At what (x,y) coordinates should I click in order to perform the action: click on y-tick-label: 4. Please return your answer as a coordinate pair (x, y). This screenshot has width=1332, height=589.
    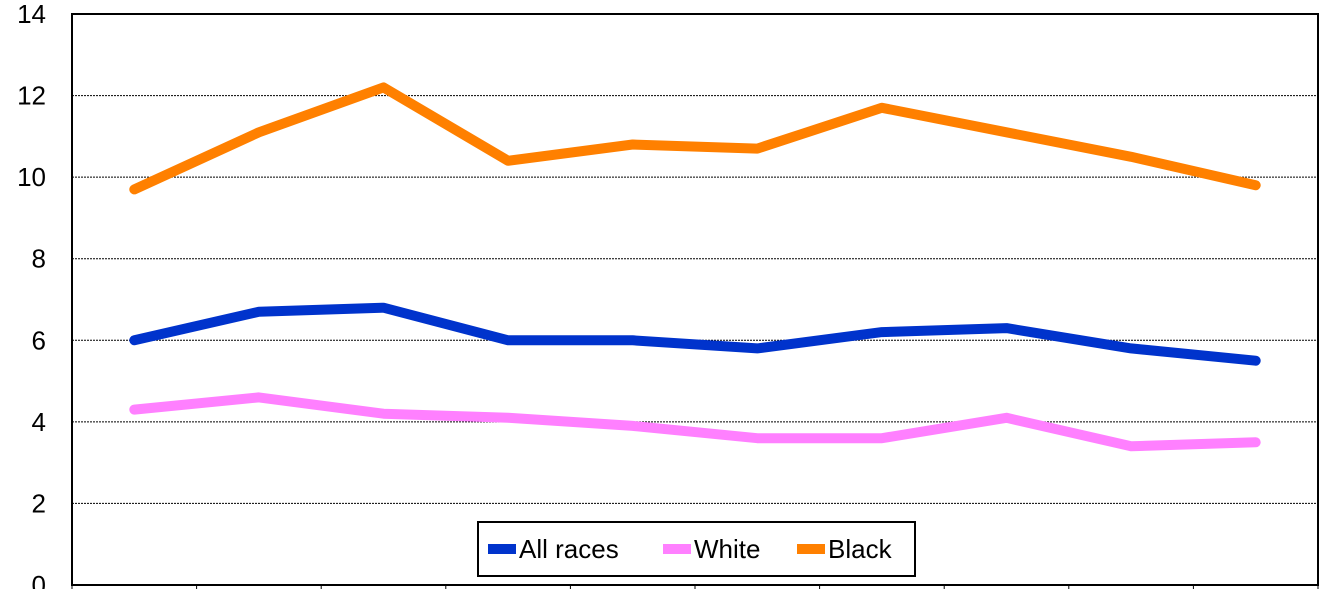
    Looking at the image, I should click on (39, 422).